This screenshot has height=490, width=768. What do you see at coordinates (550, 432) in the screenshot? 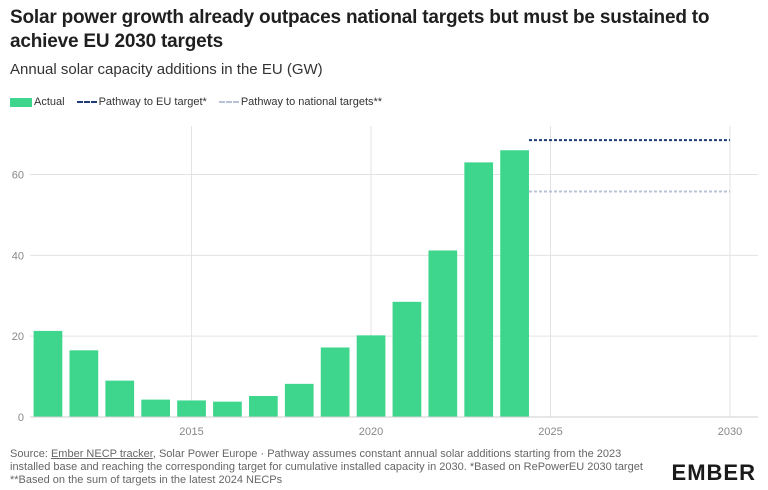
I see `x-tick-label: 2025` at bounding box center [550, 432].